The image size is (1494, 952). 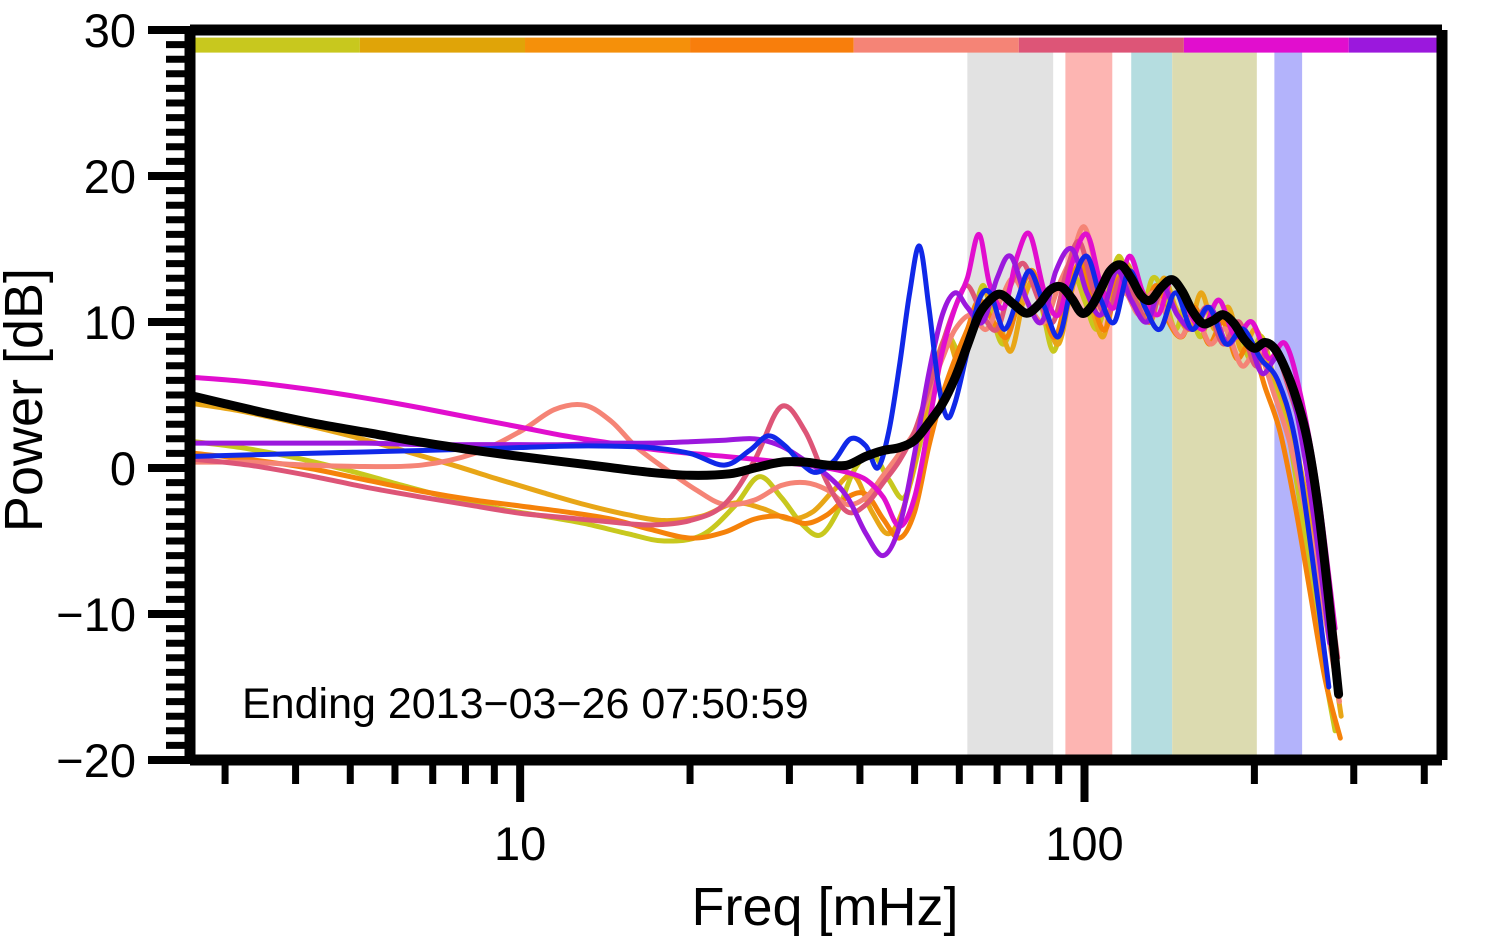 I want to click on x-tick-label: 100, so click(x=1084, y=843).